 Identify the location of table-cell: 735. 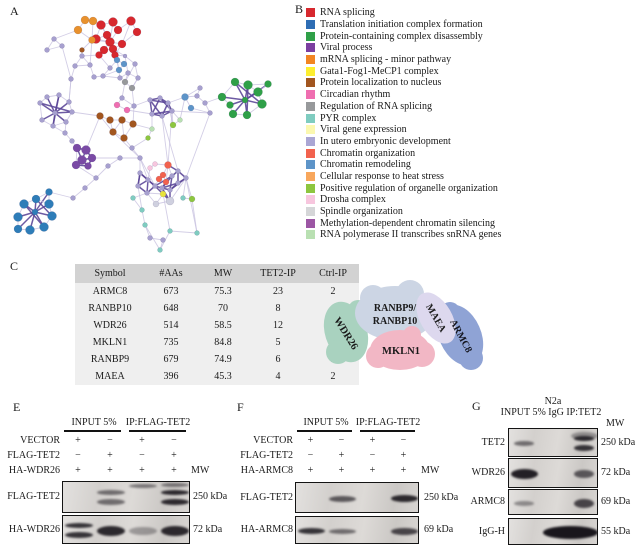
(171, 342).